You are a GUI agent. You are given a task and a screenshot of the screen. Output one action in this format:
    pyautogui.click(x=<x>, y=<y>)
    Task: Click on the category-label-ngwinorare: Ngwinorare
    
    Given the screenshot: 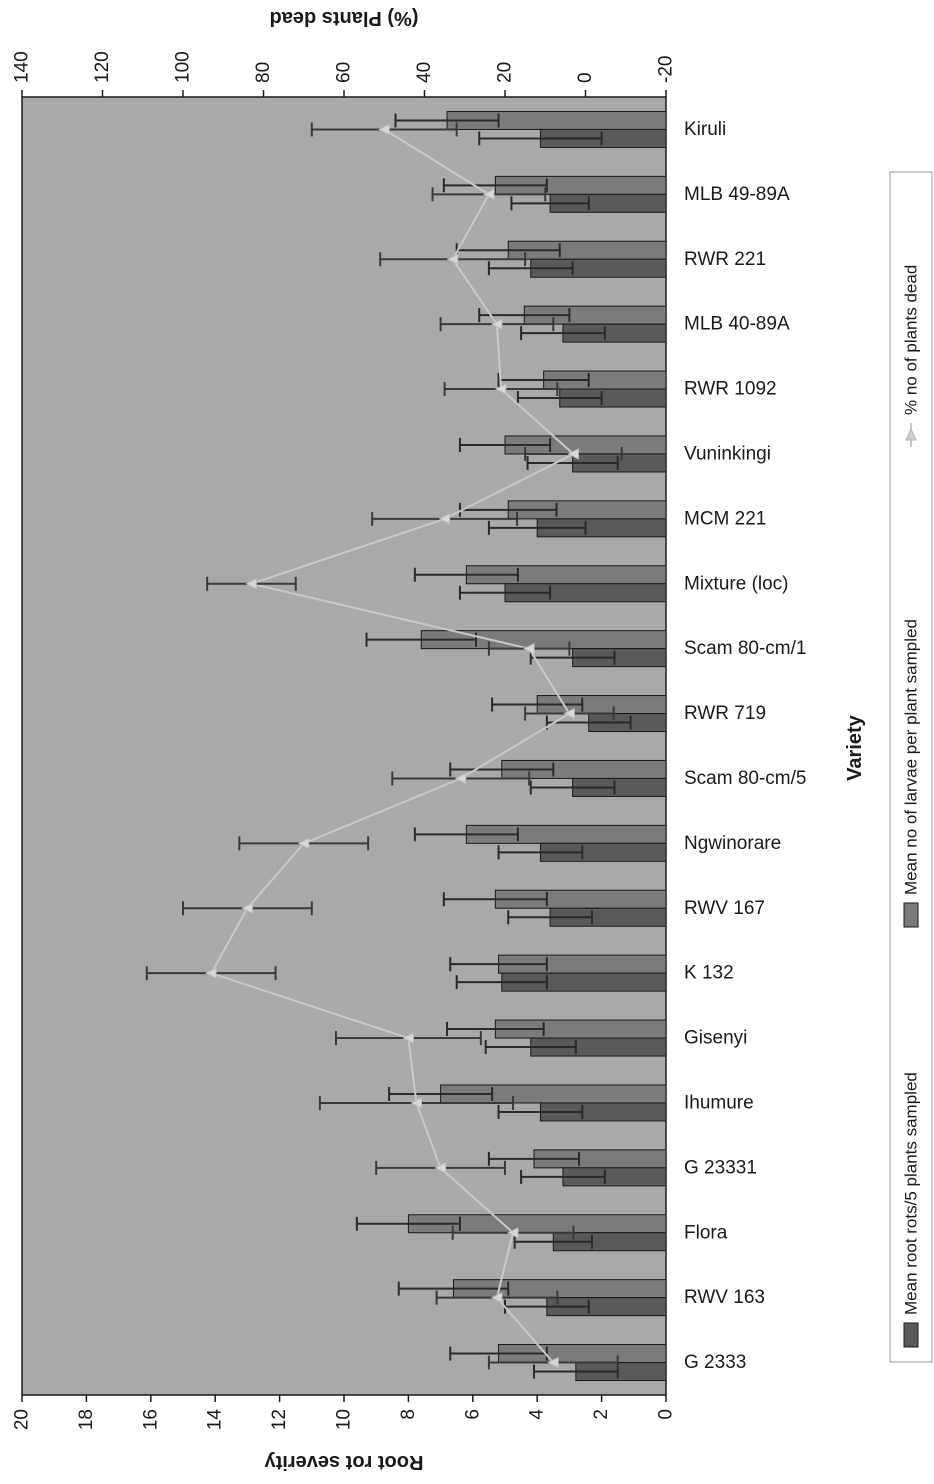 What is the action you would take?
    pyautogui.click(x=732, y=843)
    